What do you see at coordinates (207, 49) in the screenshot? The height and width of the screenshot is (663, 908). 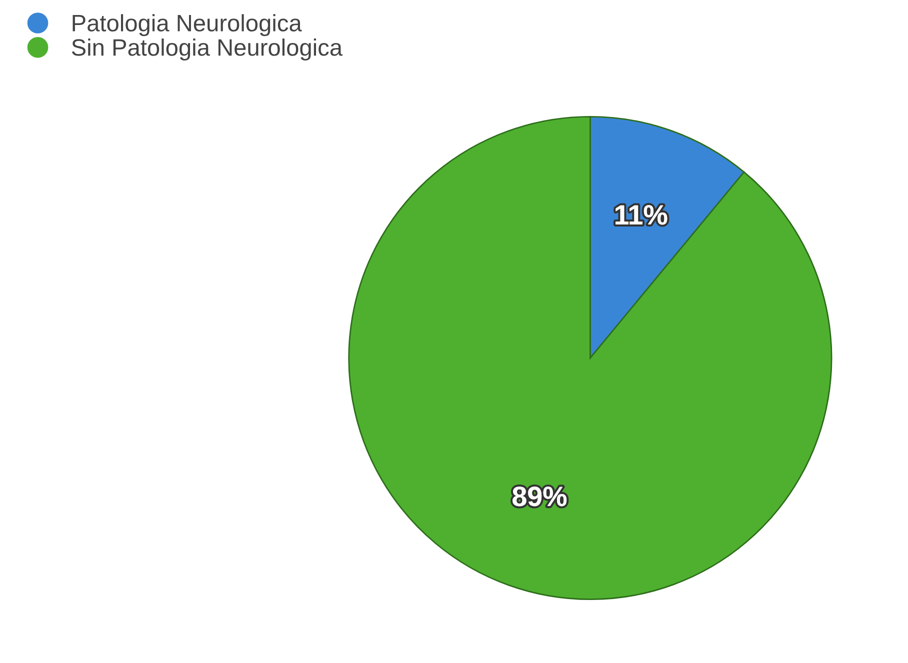 I see `legend-label: Sin Patologia Neurologica` at bounding box center [207, 49].